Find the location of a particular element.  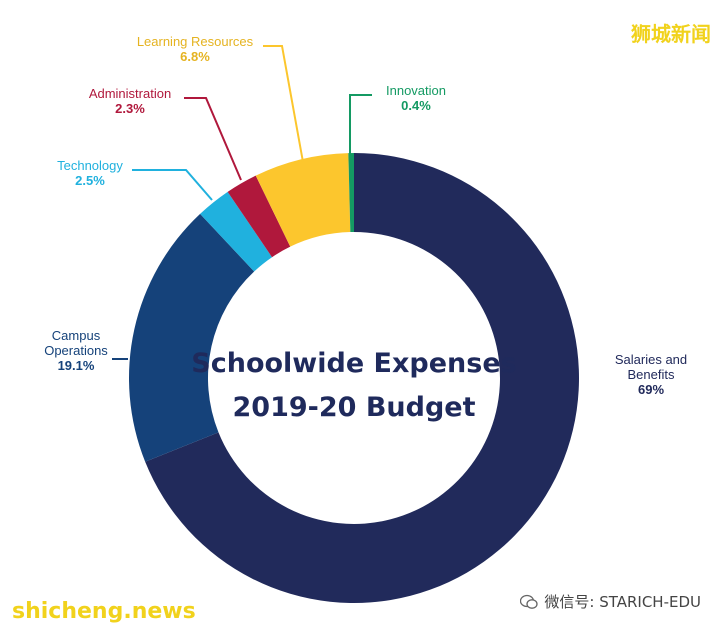

slice-learning-resources is located at coordinates (303, 200).